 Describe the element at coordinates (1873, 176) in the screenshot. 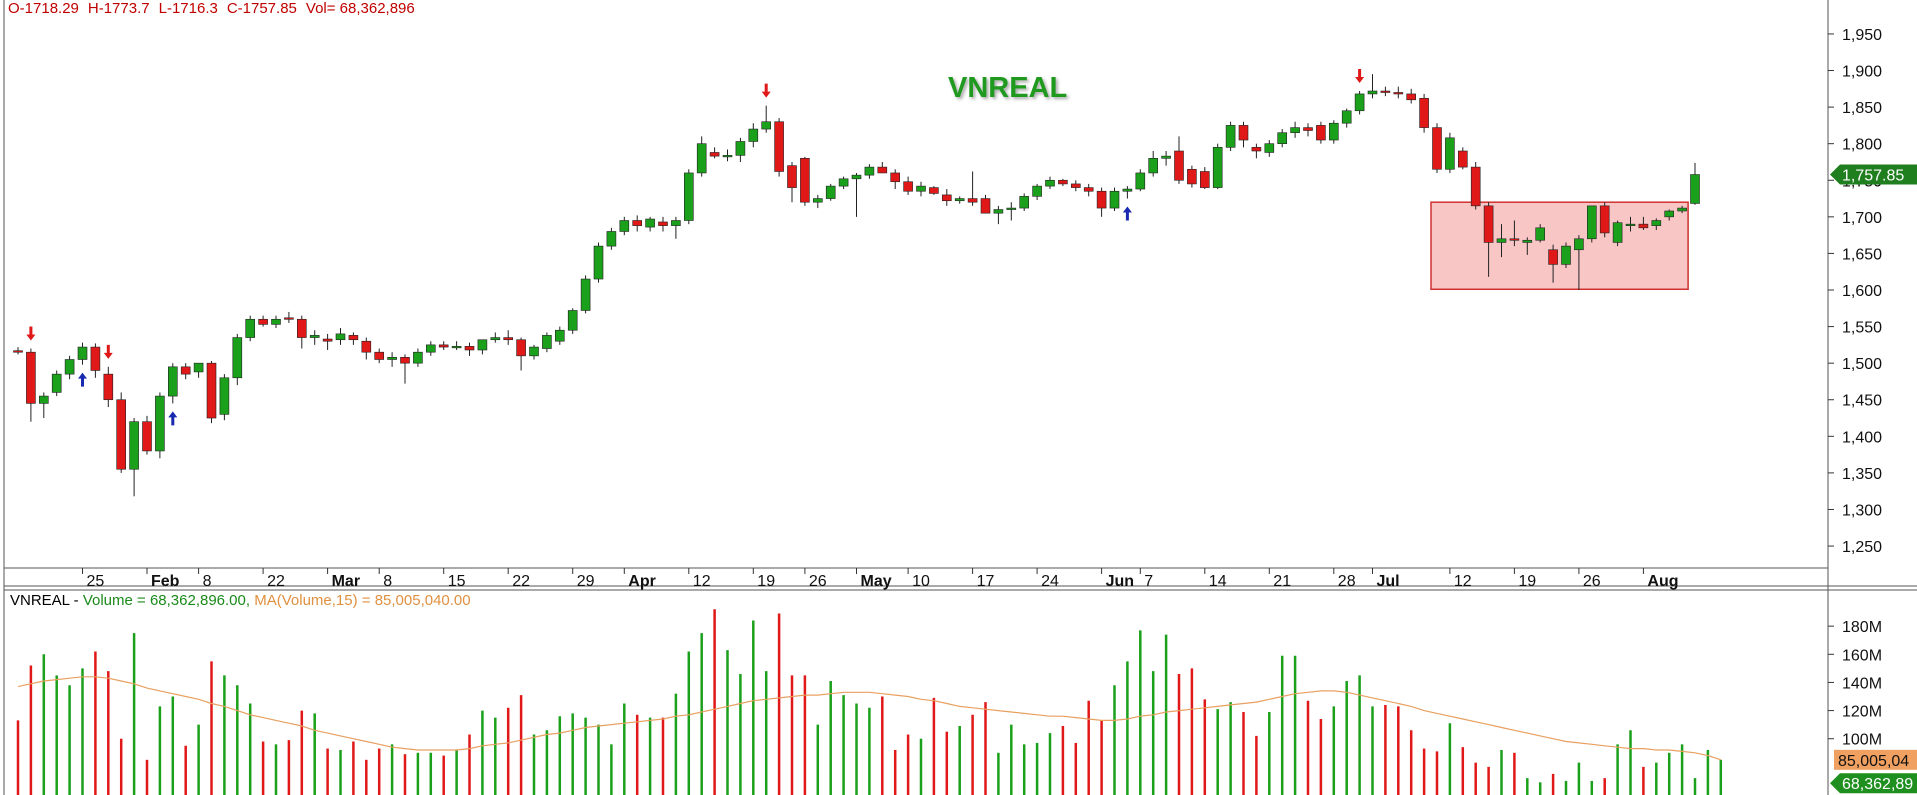

I see `last-price-label: 1,757.85` at that location.